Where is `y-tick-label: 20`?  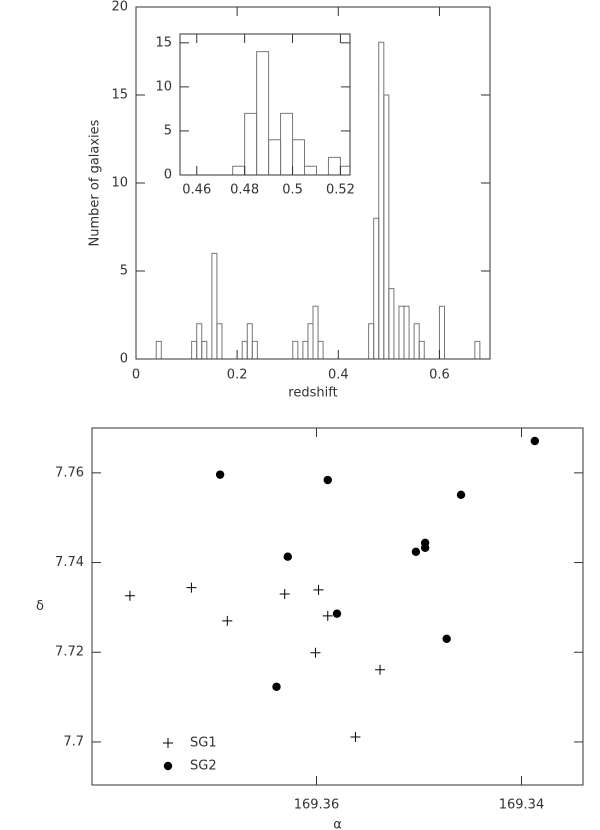
y-tick-label: 20 is located at coordinates (119, 7).